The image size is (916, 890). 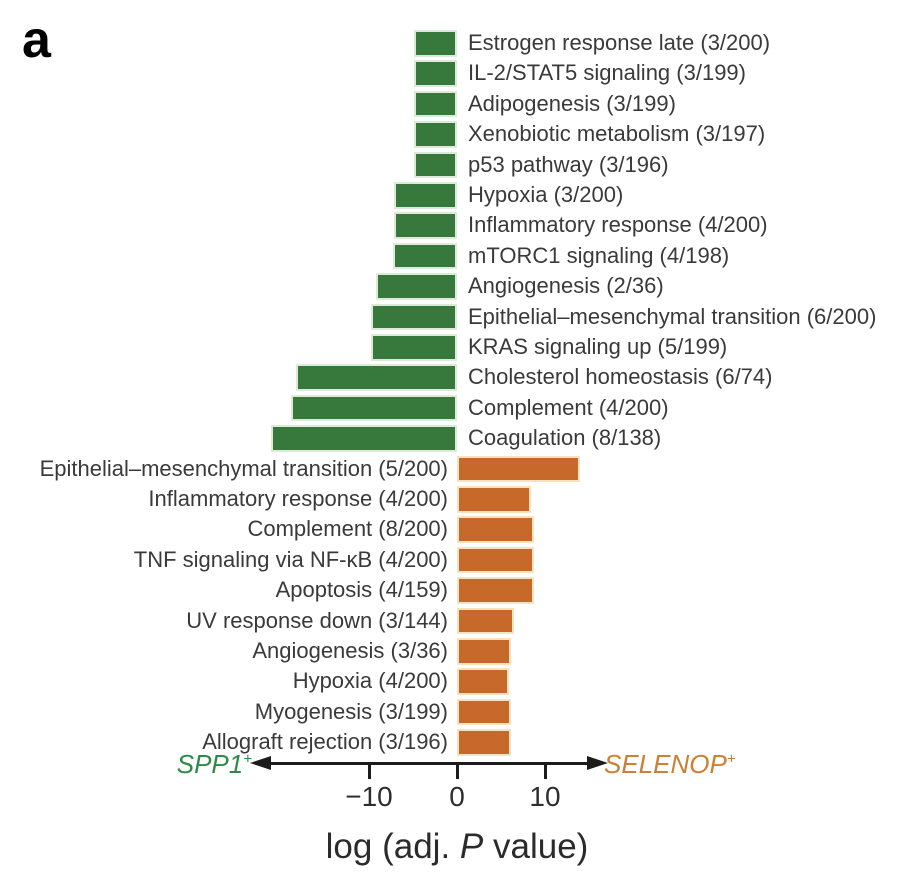 What do you see at coordinates (457, 796) in the screenshot?
I see `x-tick-label: 0` at bounding box center [457, 796].